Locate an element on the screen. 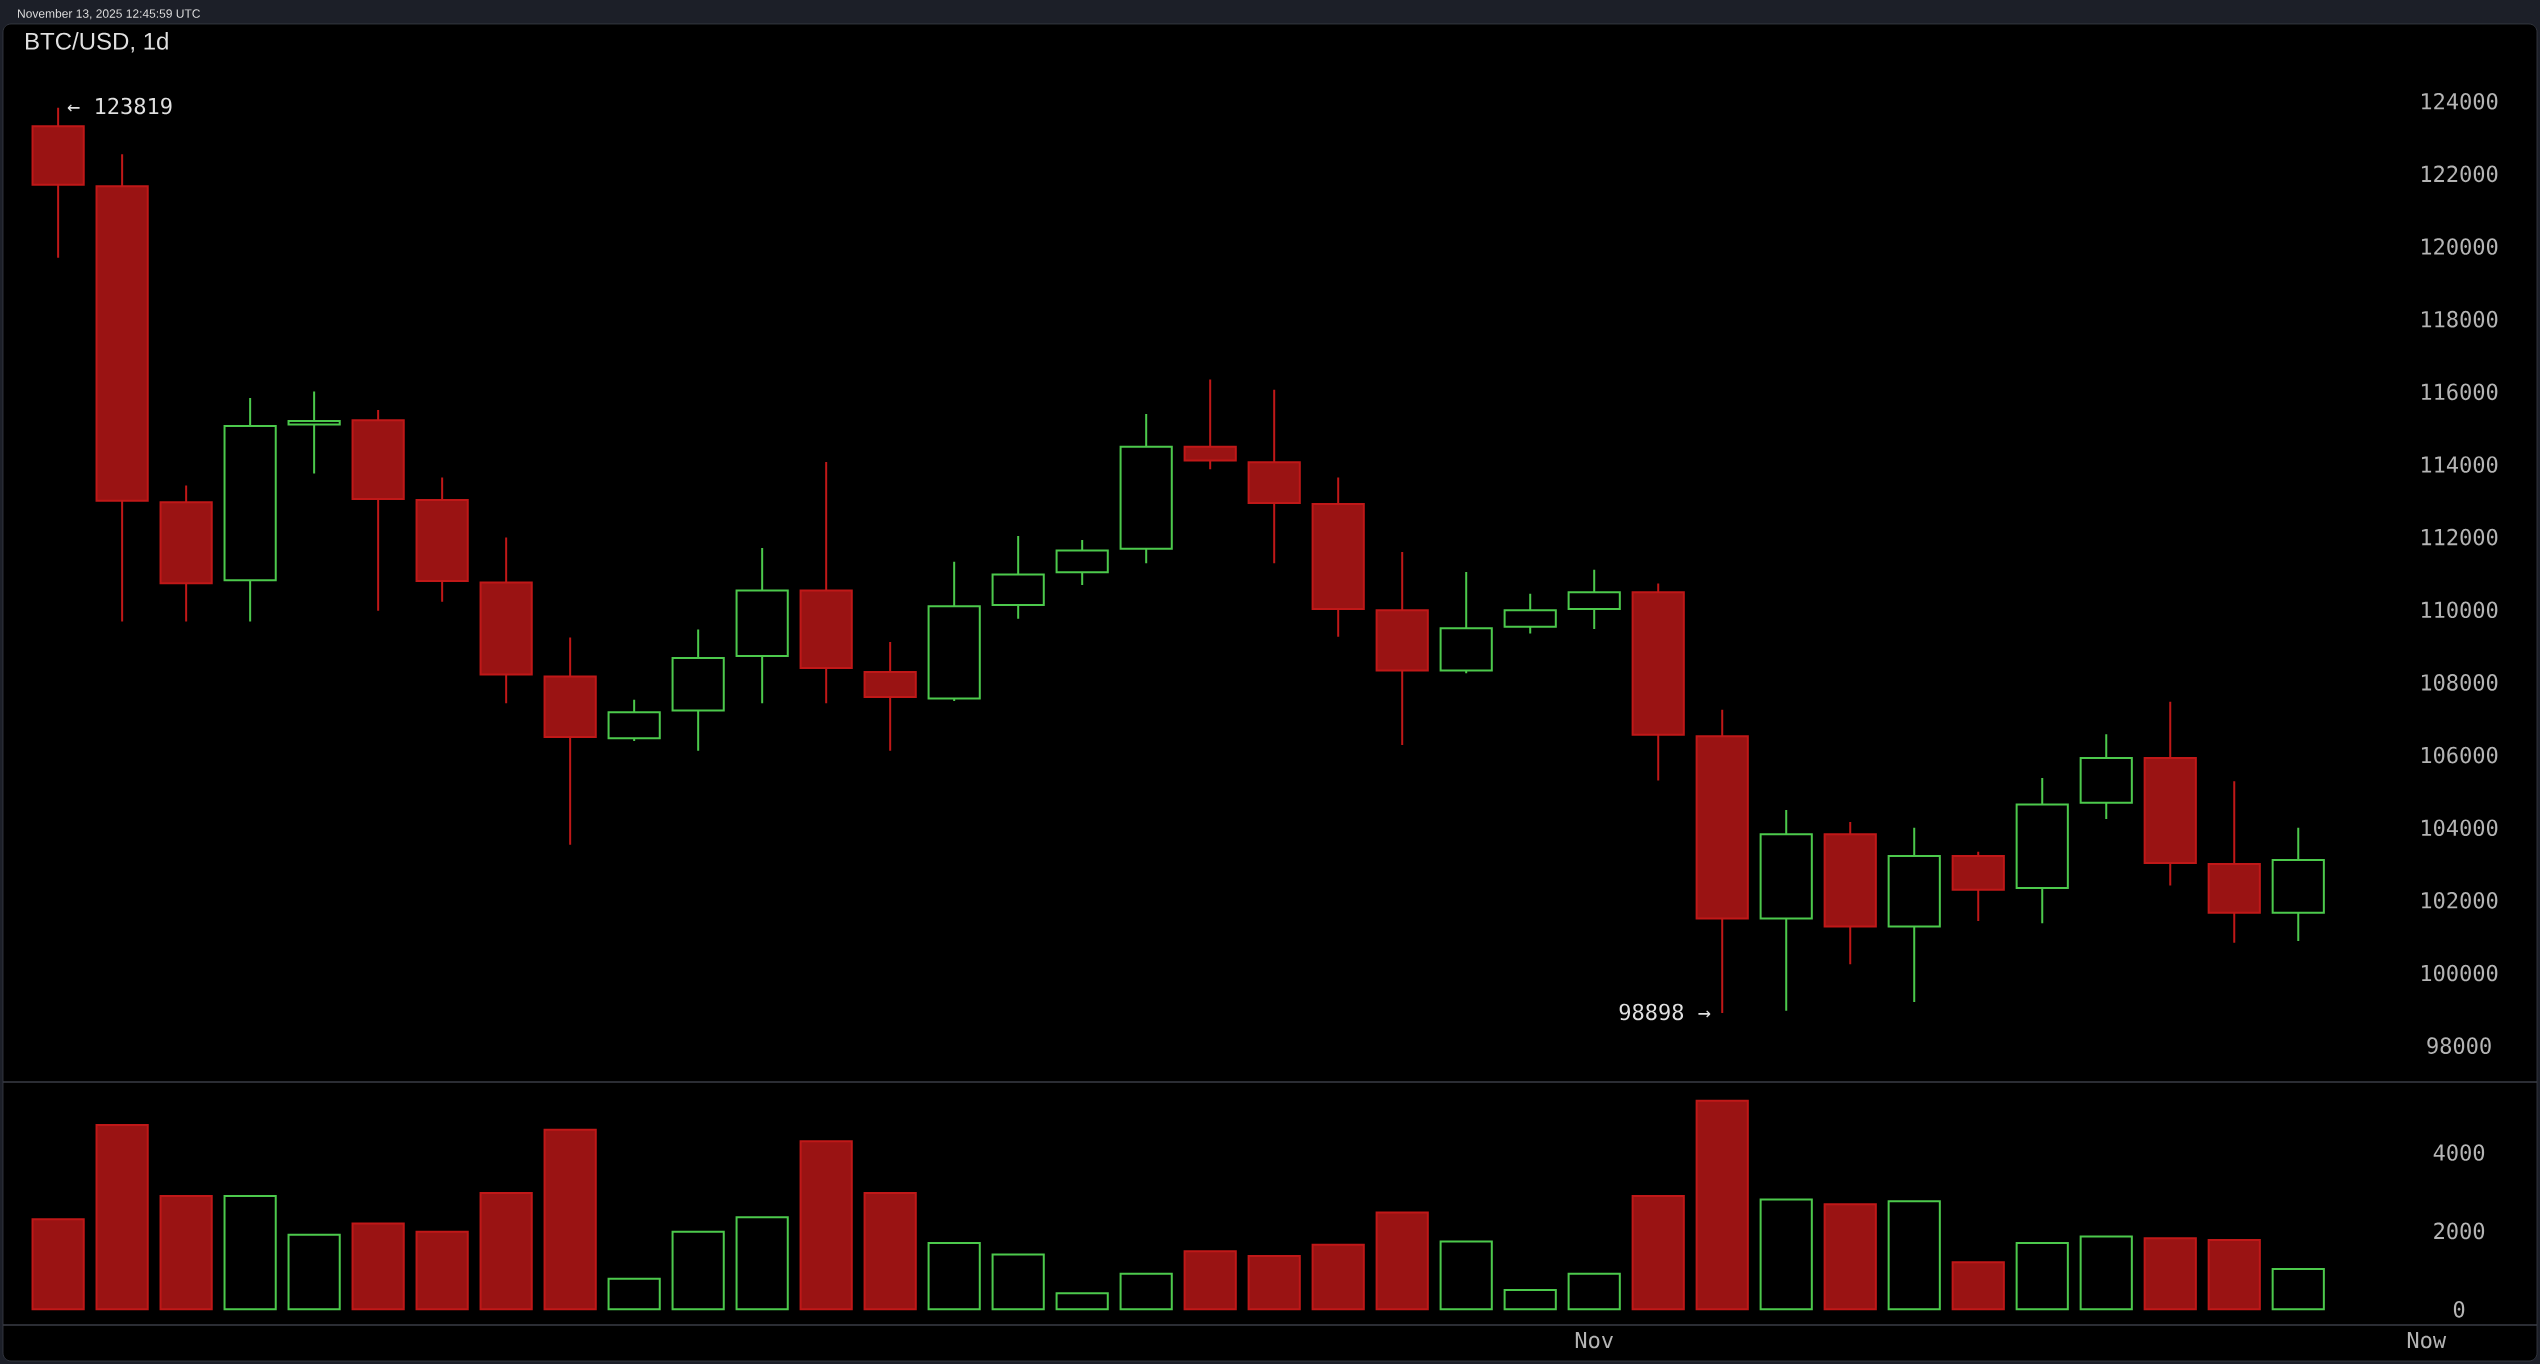 This screenshot has width=2540, height=1364. y-tick-label: 106000 is located at coordinates (2459, 755).